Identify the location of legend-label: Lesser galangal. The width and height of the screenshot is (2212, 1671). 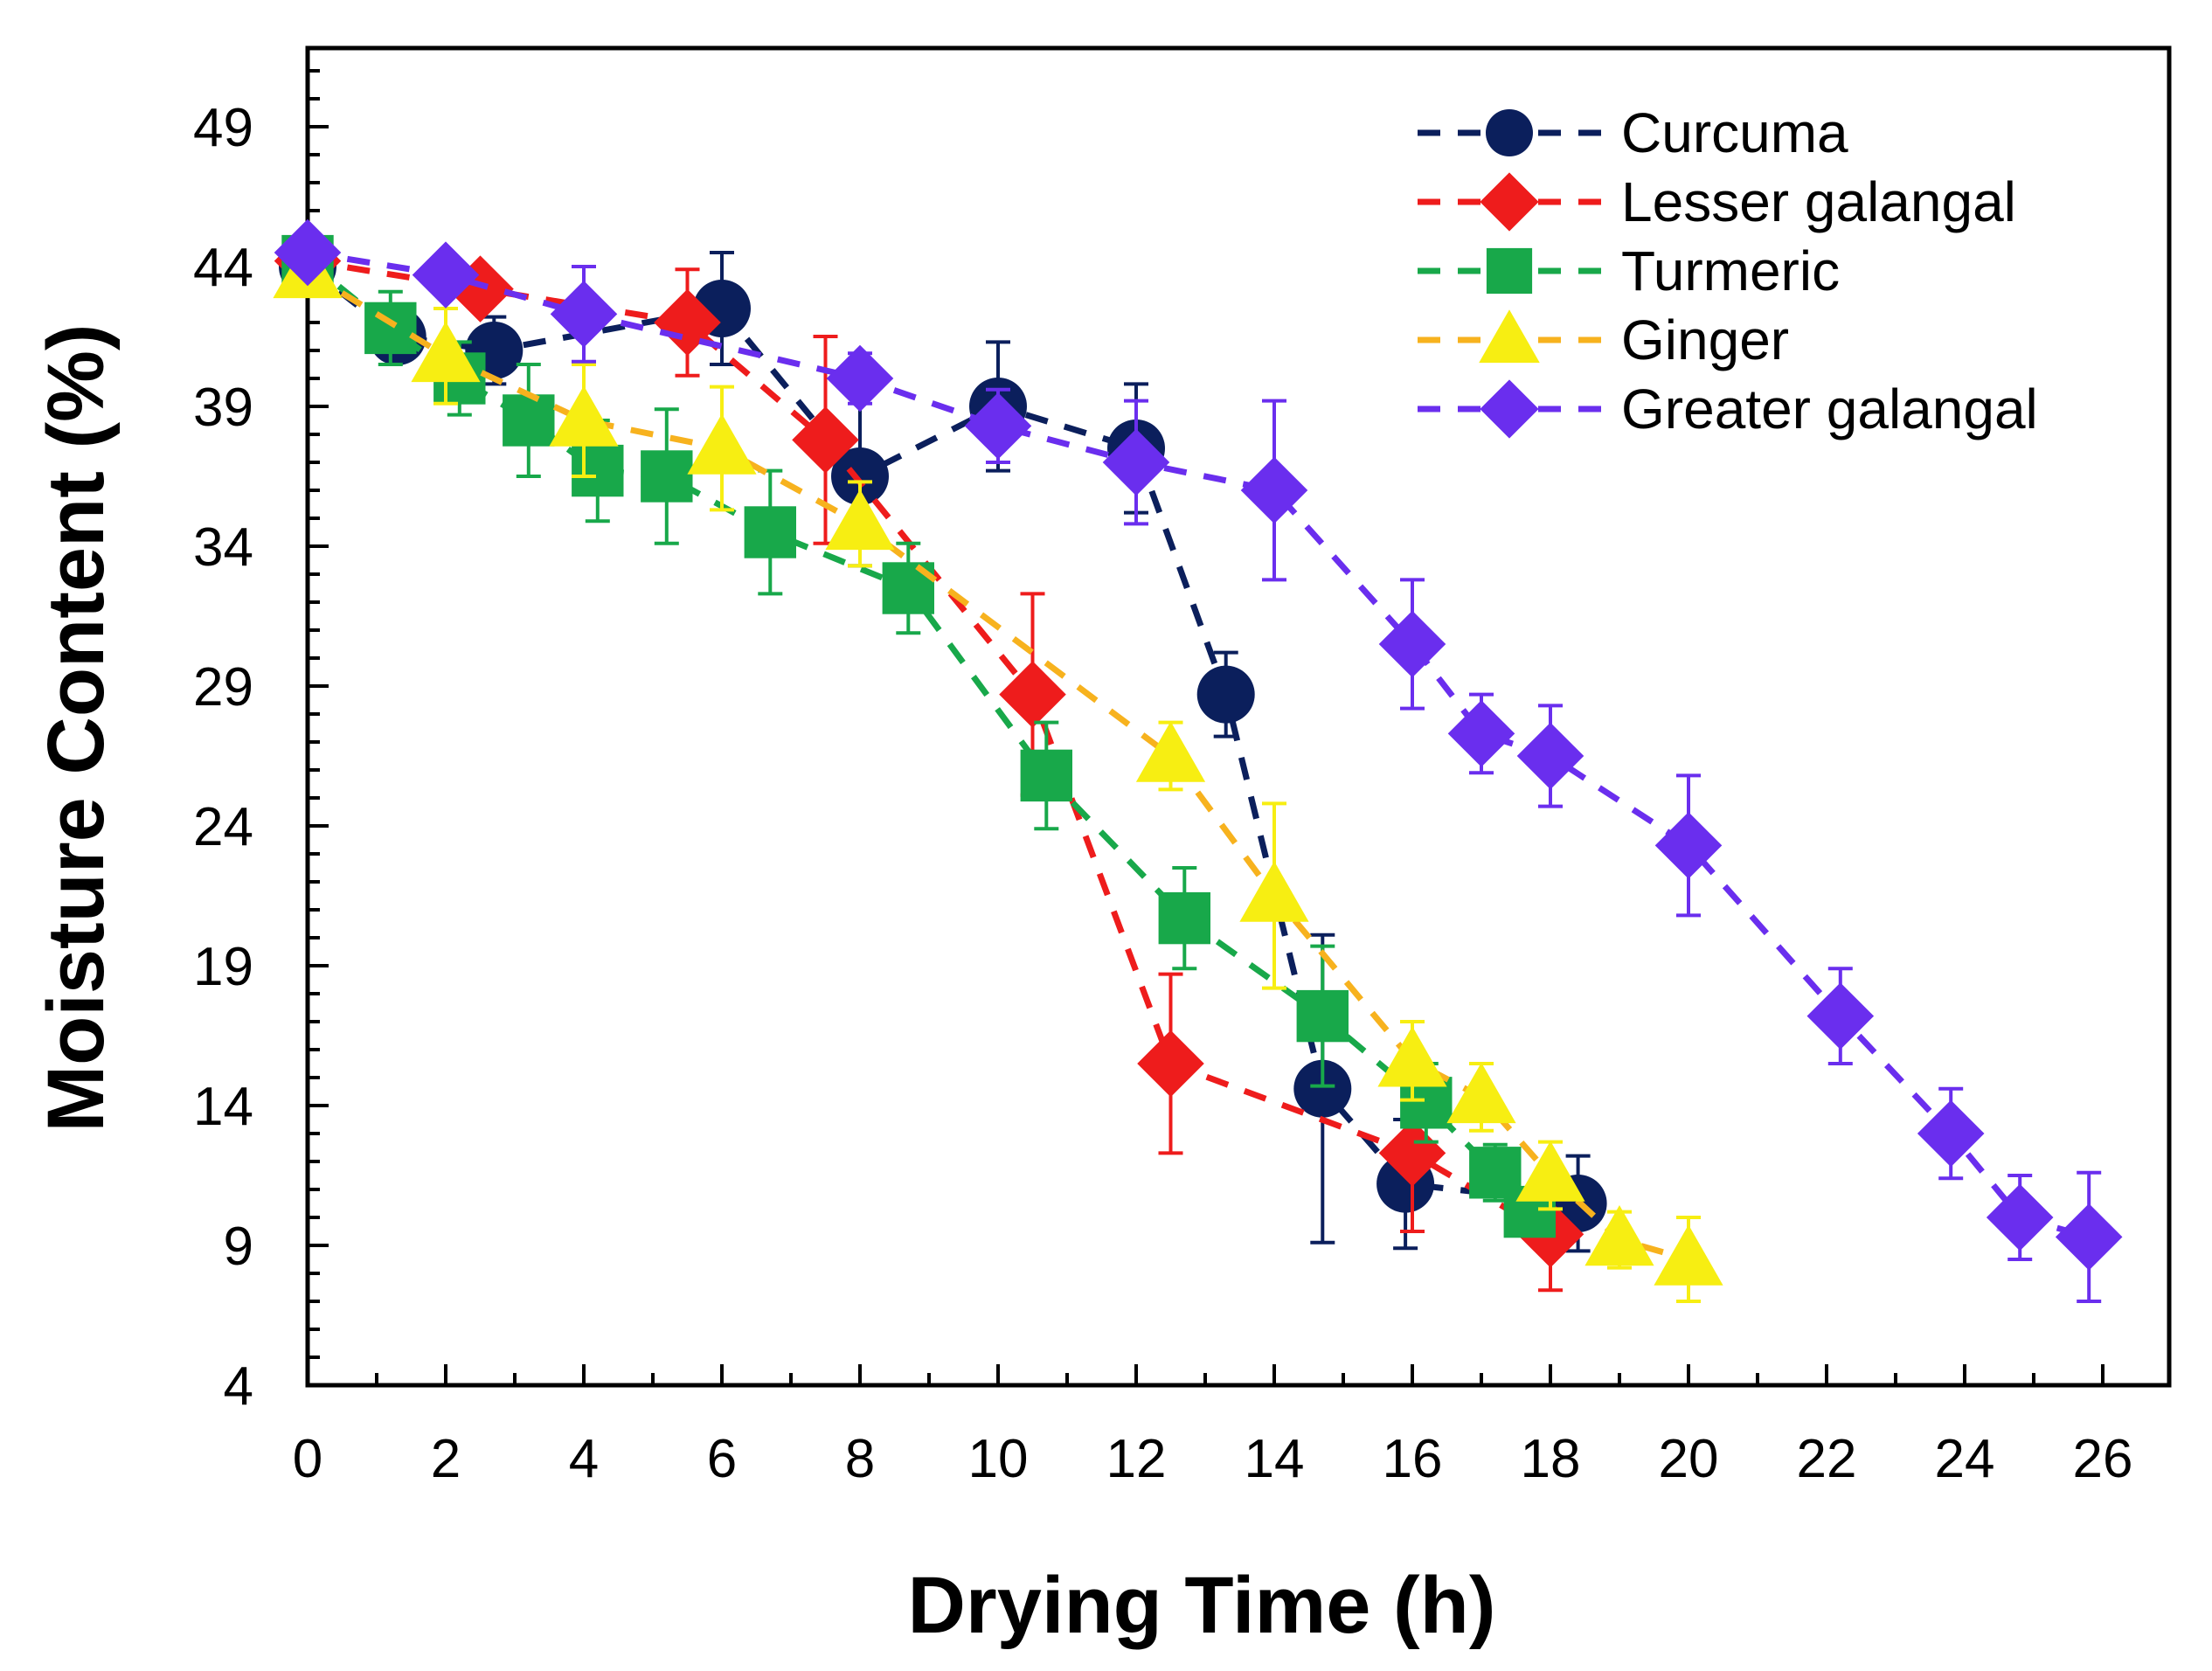
(1818, 201).